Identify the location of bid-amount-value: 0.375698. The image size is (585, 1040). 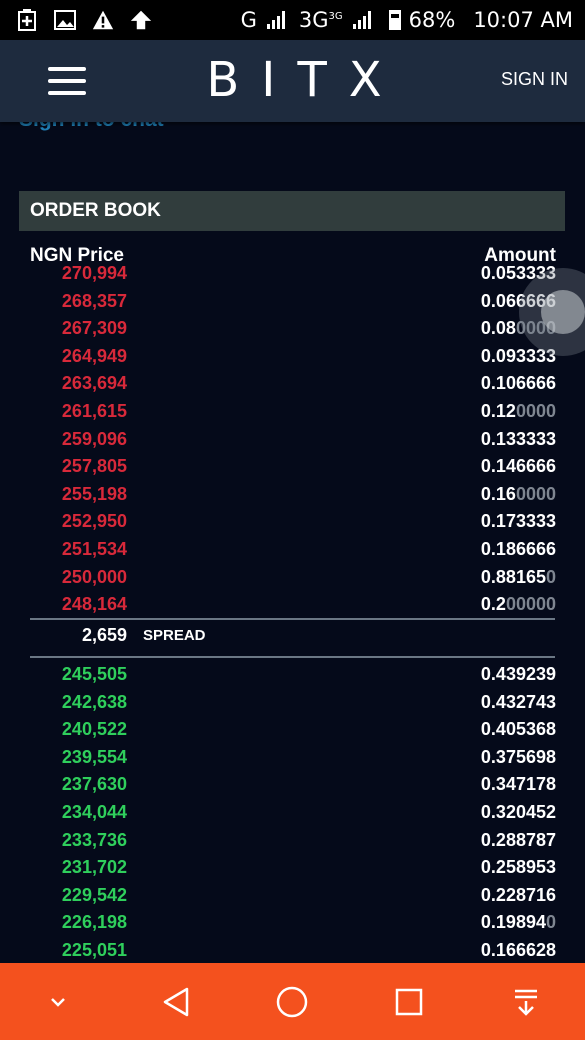
(518, 756).